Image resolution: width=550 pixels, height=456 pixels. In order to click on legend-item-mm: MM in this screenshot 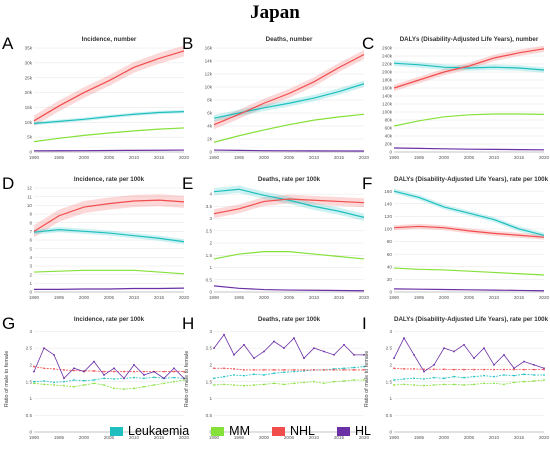, I will do `click(230, 431)`.